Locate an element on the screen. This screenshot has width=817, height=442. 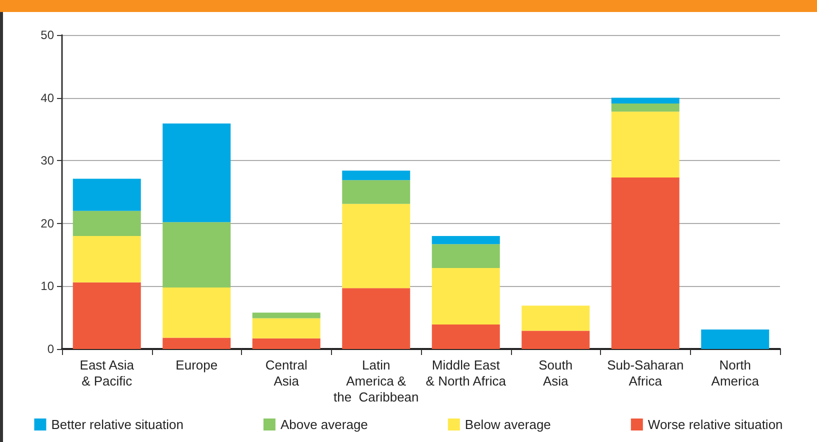
y-tick-label: 10 is located at coordinates (47, 286).